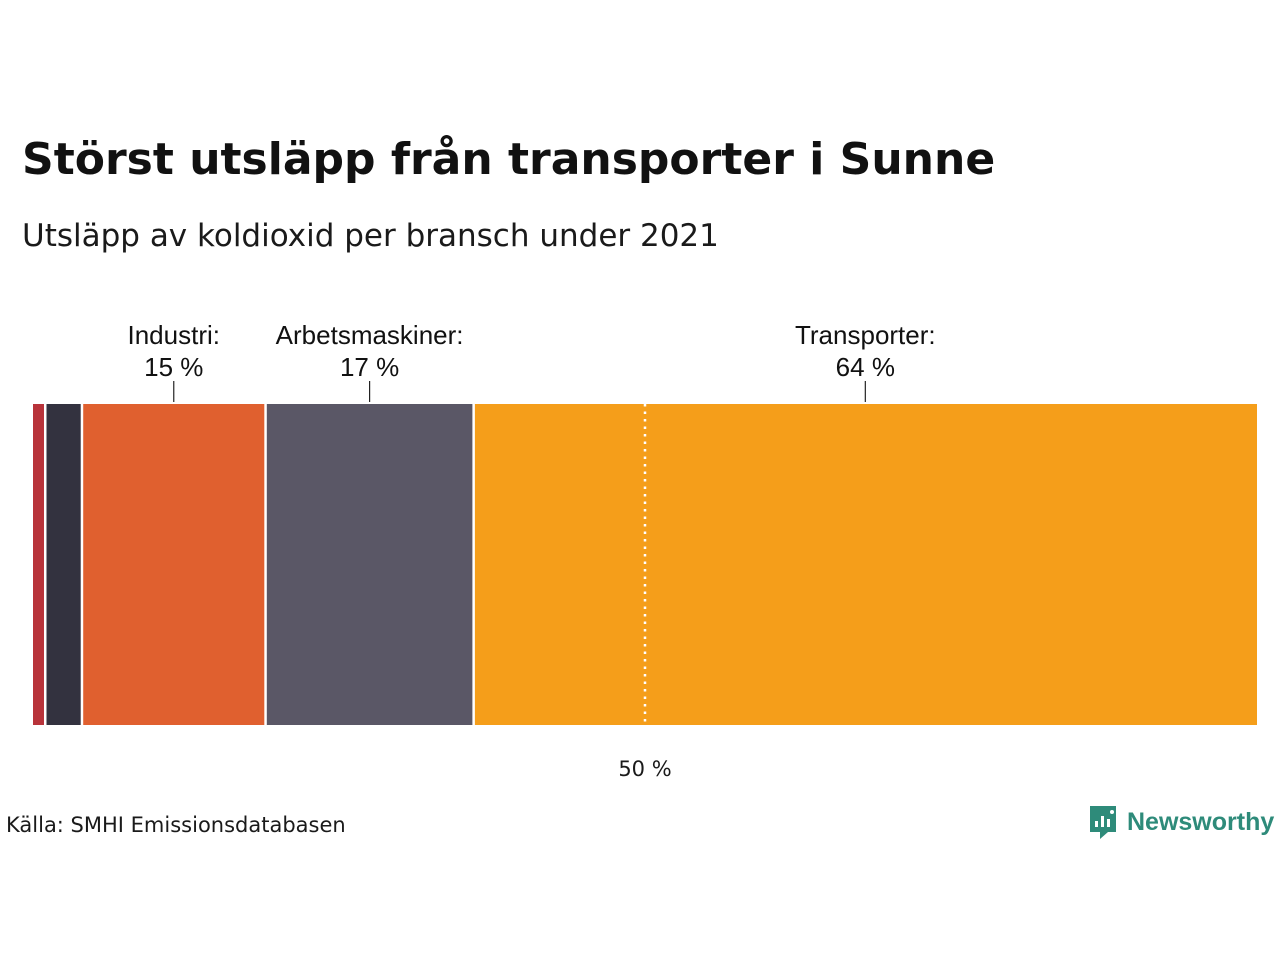  What do you see at coordinates (369, 564) in the screenshot?
I see `bar-segment-arbetsmaskiner` at bounding box center [369, 564].